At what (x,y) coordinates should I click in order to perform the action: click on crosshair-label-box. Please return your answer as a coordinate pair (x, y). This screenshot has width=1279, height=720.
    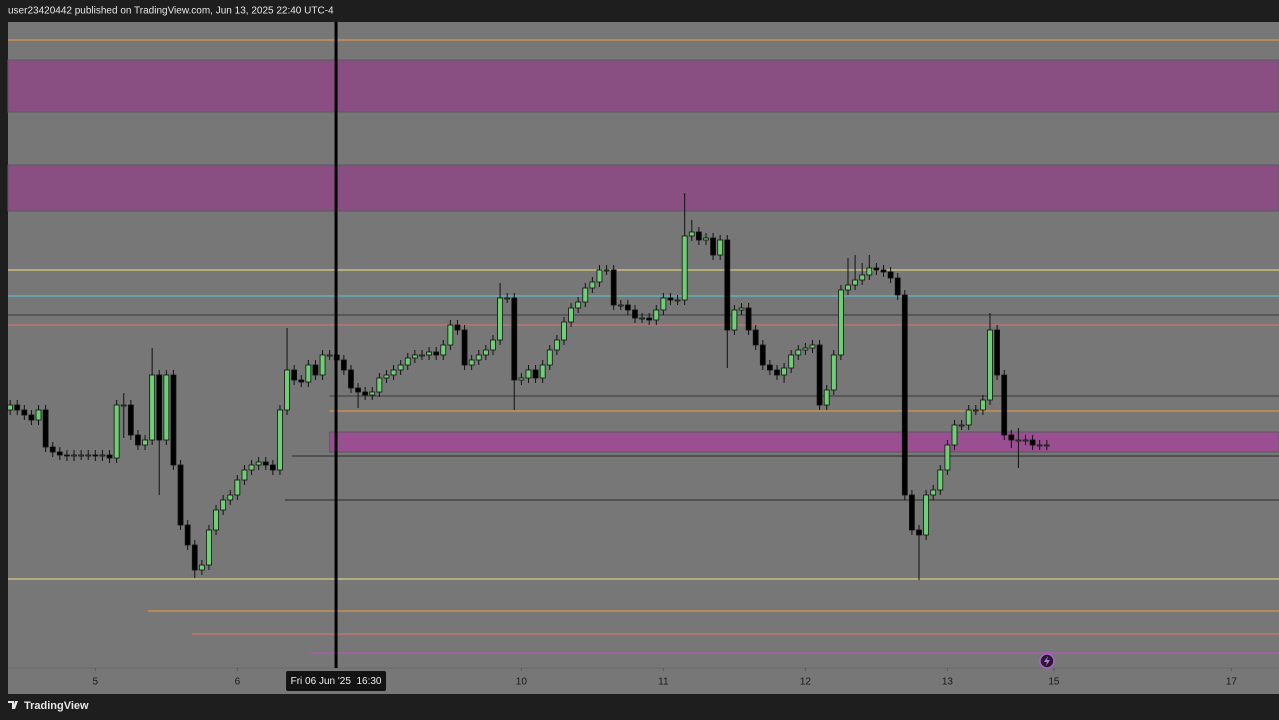
    Looking at the image, I should click on (336, 681).